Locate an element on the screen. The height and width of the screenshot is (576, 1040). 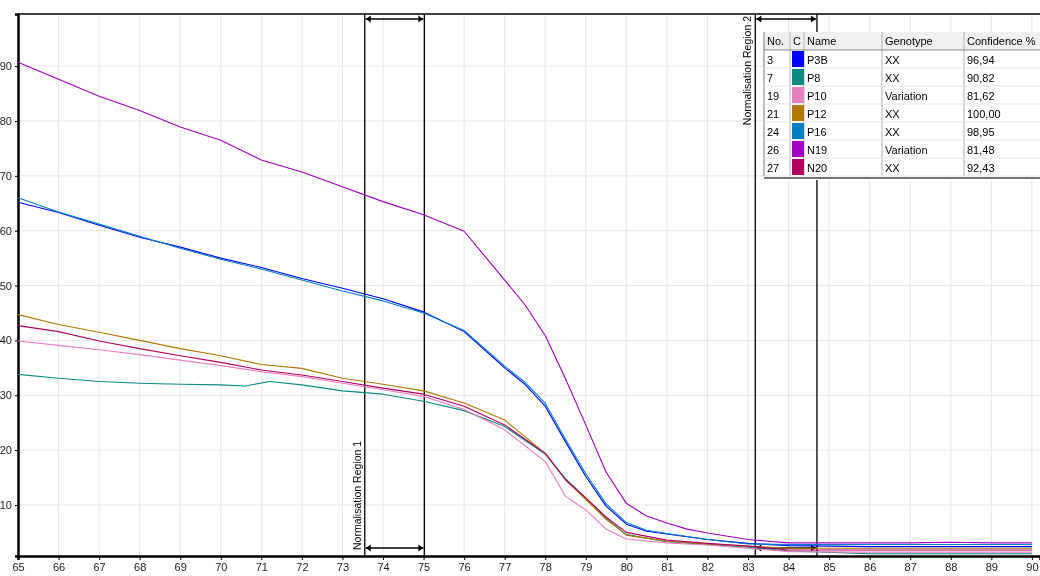
annotation: 92,43 is located at coordinates (981, 168).